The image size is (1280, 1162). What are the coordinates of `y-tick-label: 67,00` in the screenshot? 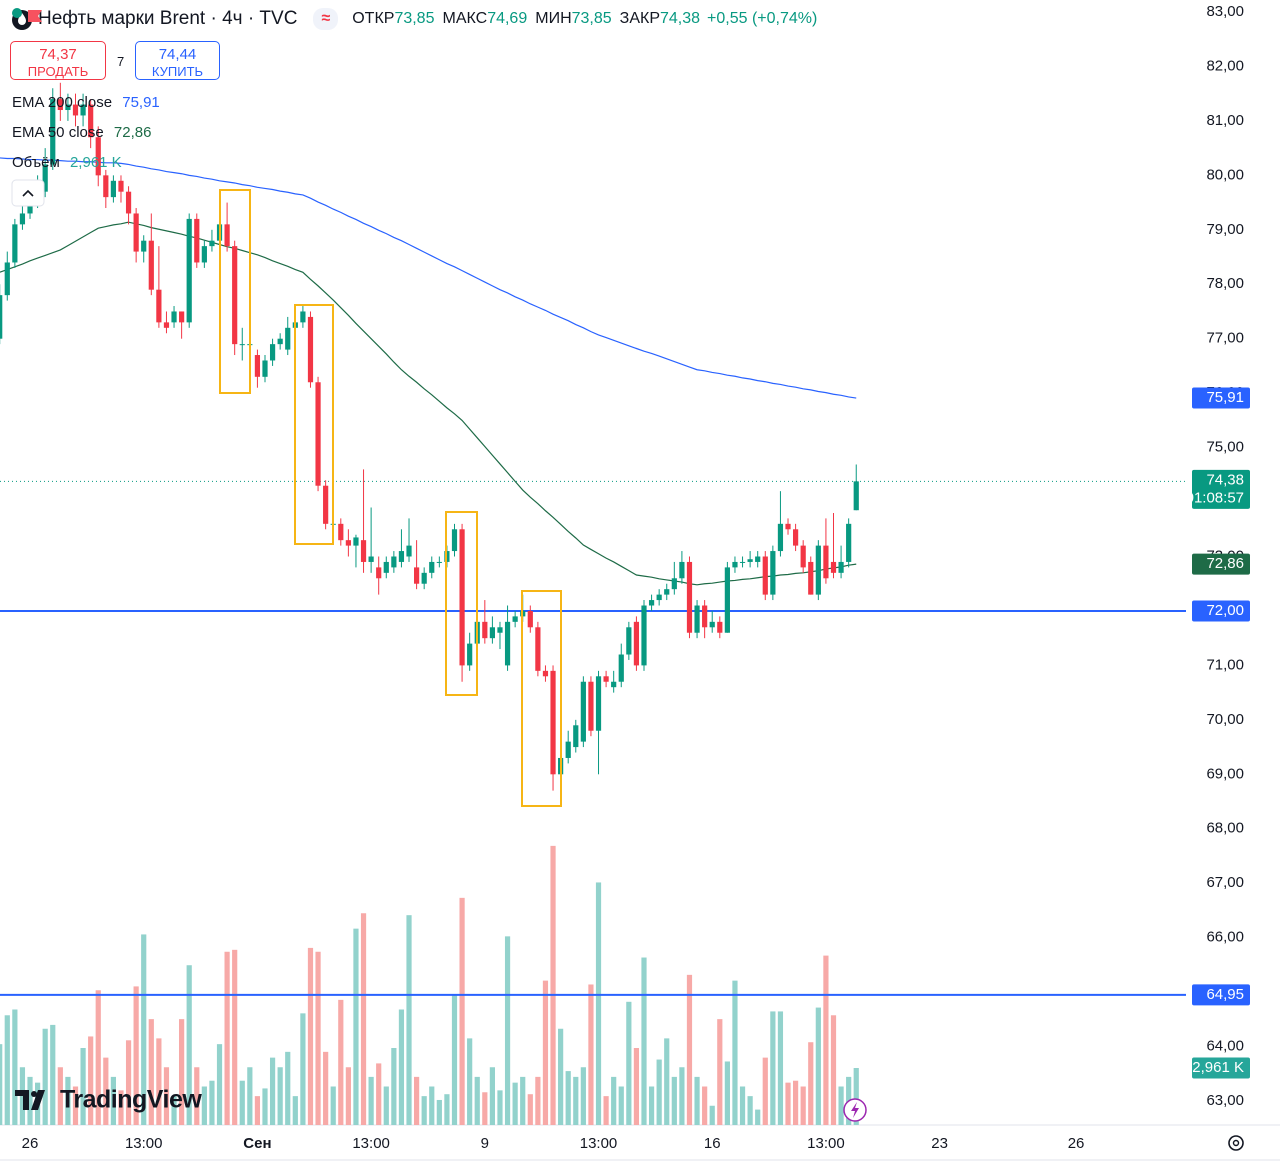 It's located at (1225, 882).